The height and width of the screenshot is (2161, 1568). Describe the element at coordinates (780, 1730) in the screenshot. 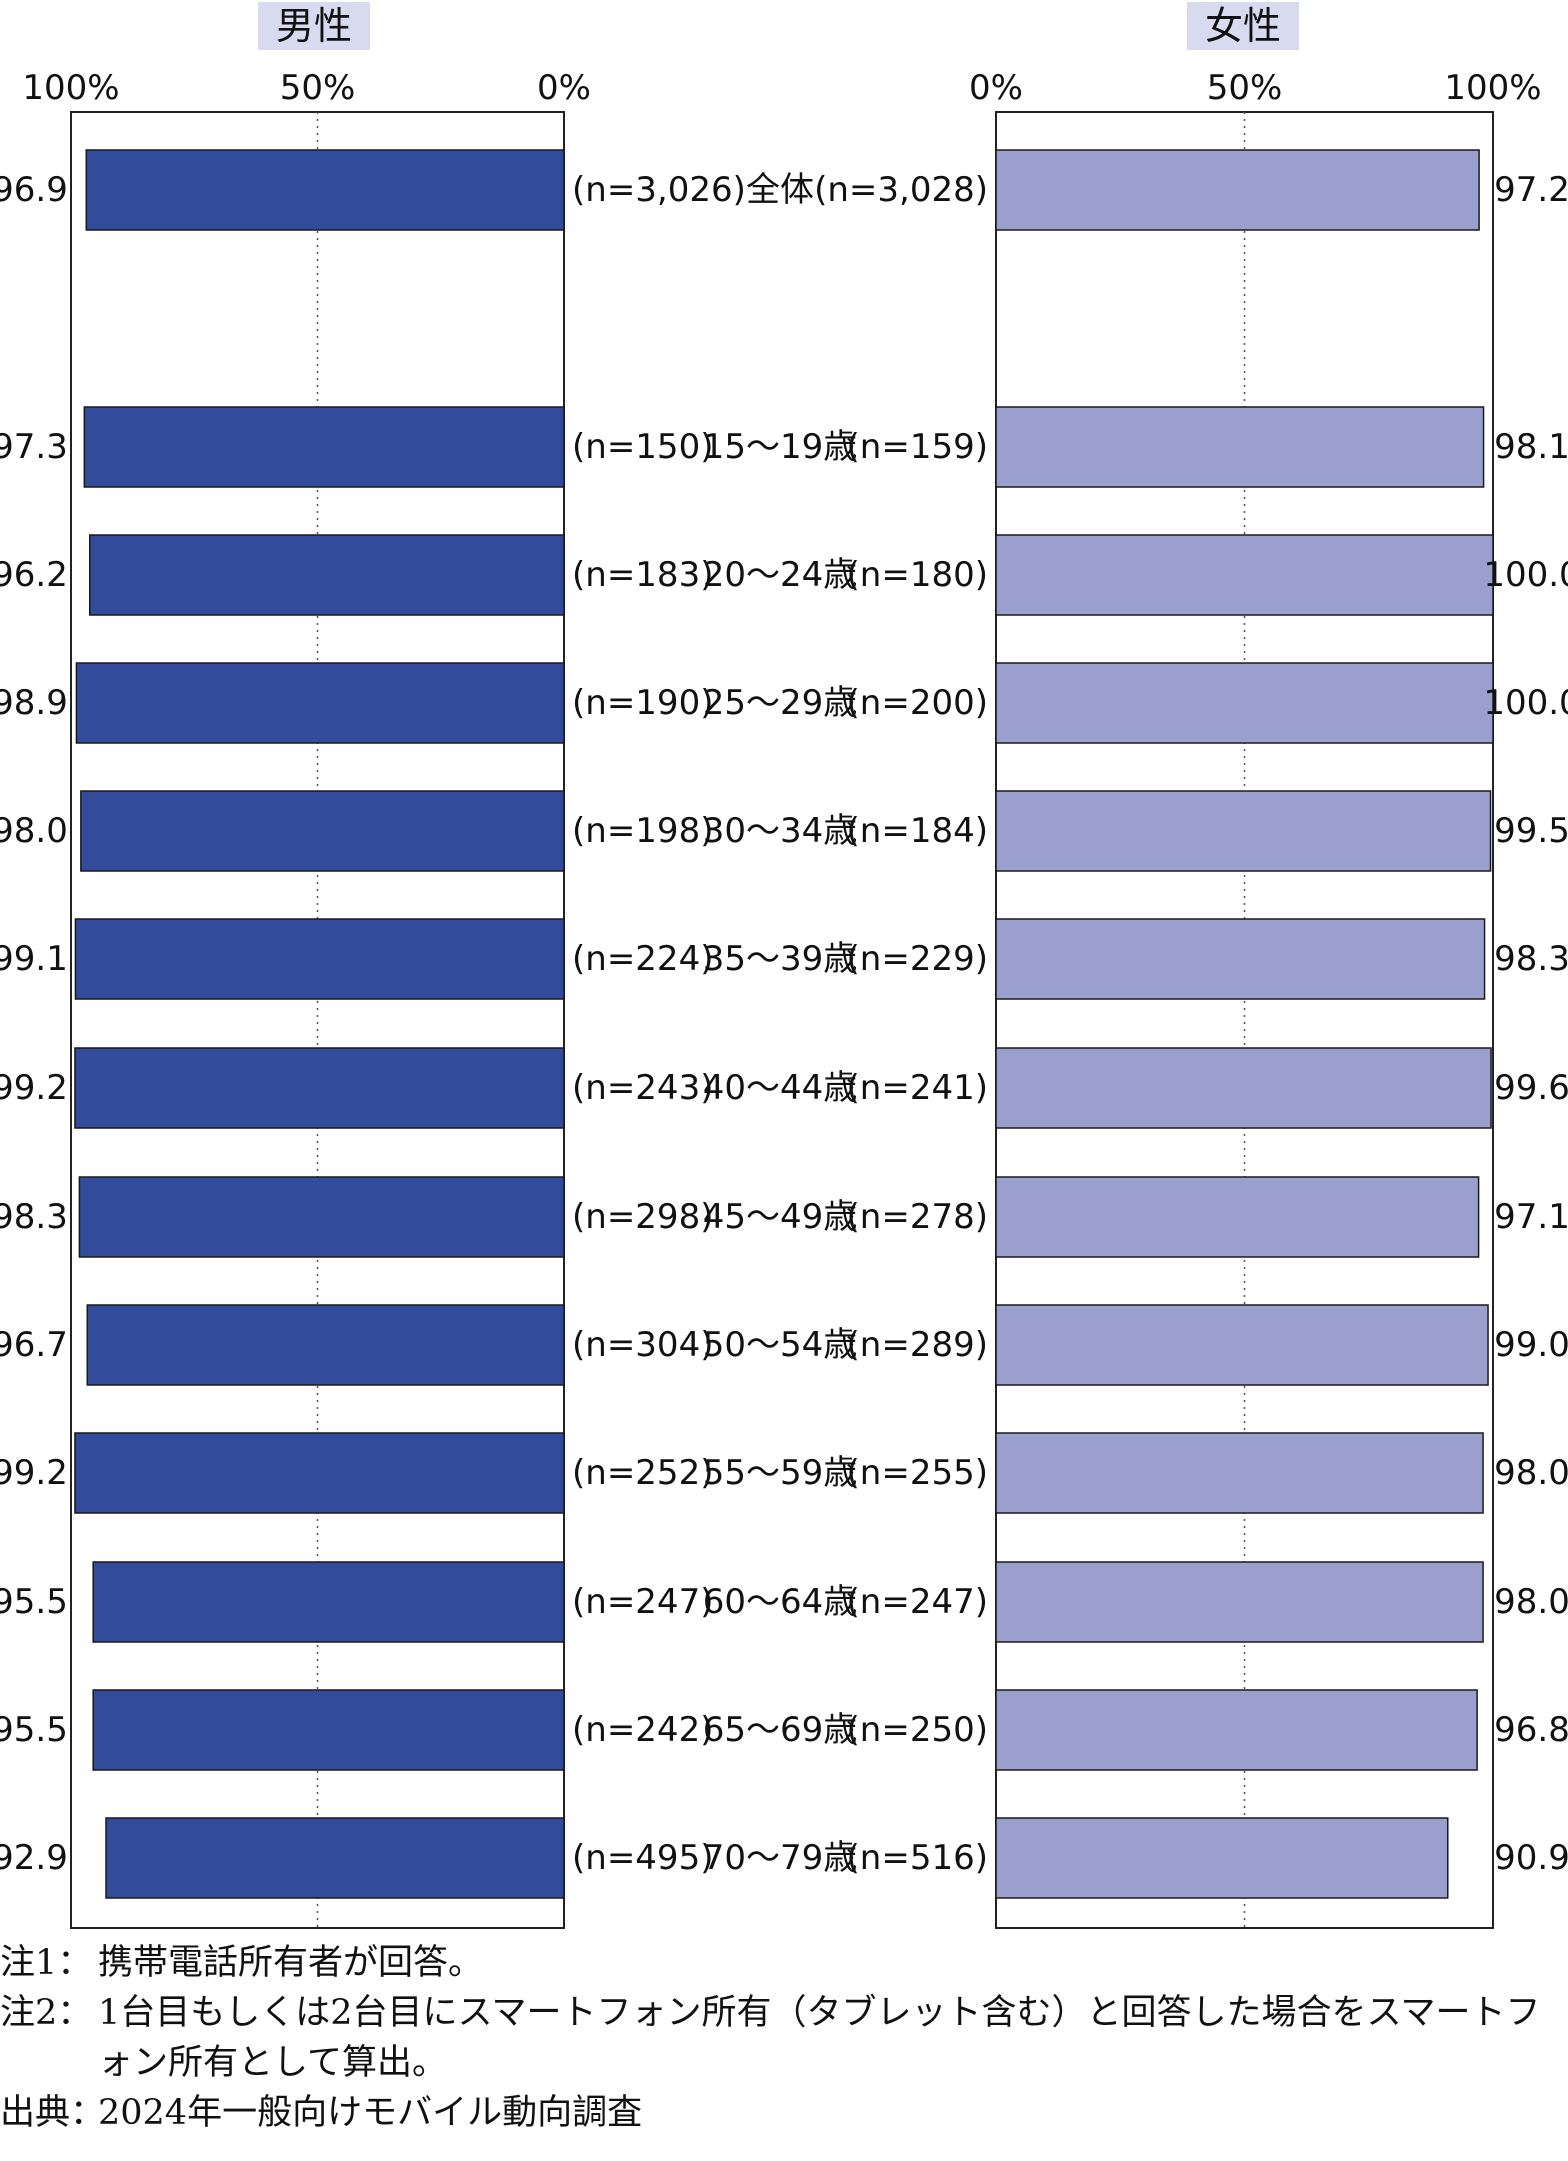

I see `category-label: 65～69歳` at that location.